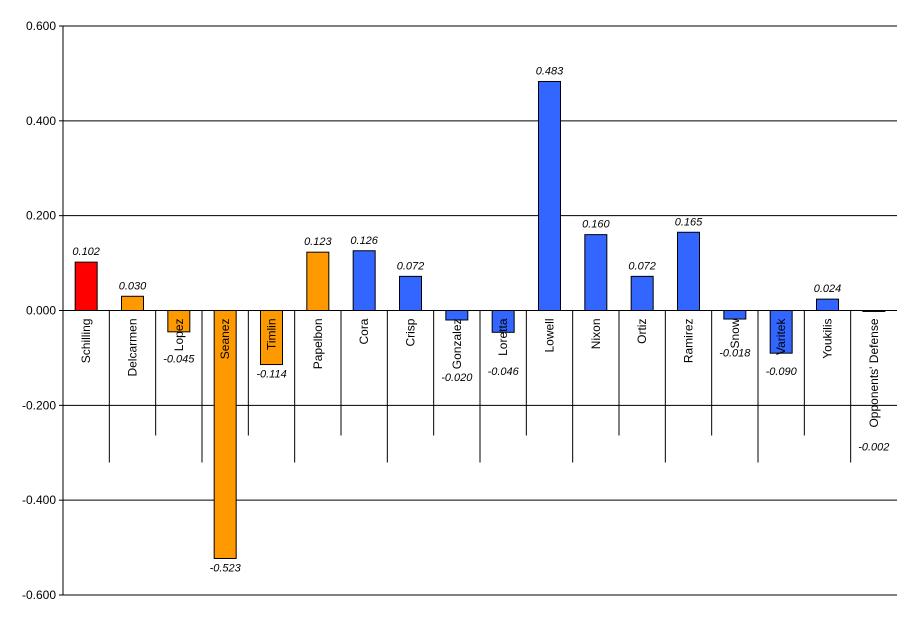 Image resolution: width=911 pixels, height=621 pixels. What do you see at coordinates (828, 289) in the screenshot?
I see `data-label: 0.024` at bounding box center [828, 289].